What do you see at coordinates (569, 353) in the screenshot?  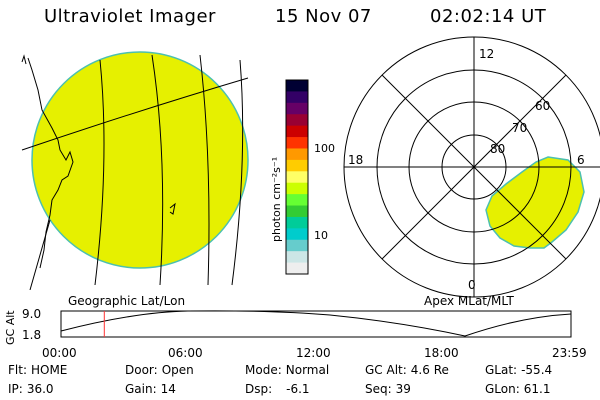 I see `x-tick-label: 23:59` at bounding box center [569, 353].